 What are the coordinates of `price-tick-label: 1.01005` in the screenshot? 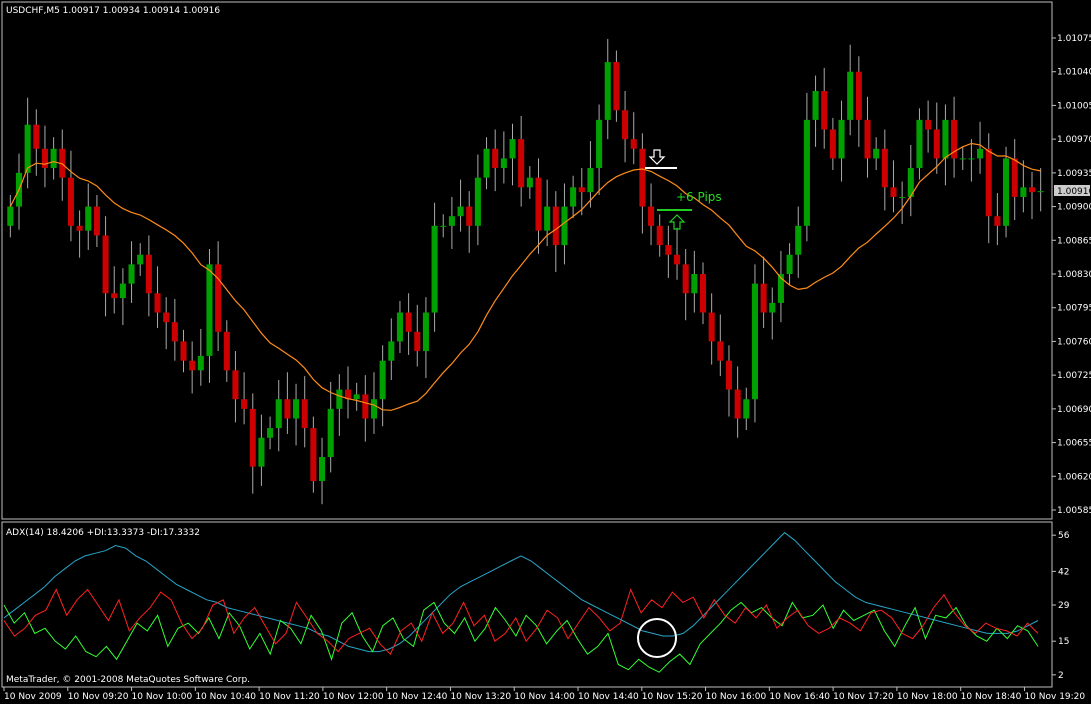 It's located at (1074, 106).